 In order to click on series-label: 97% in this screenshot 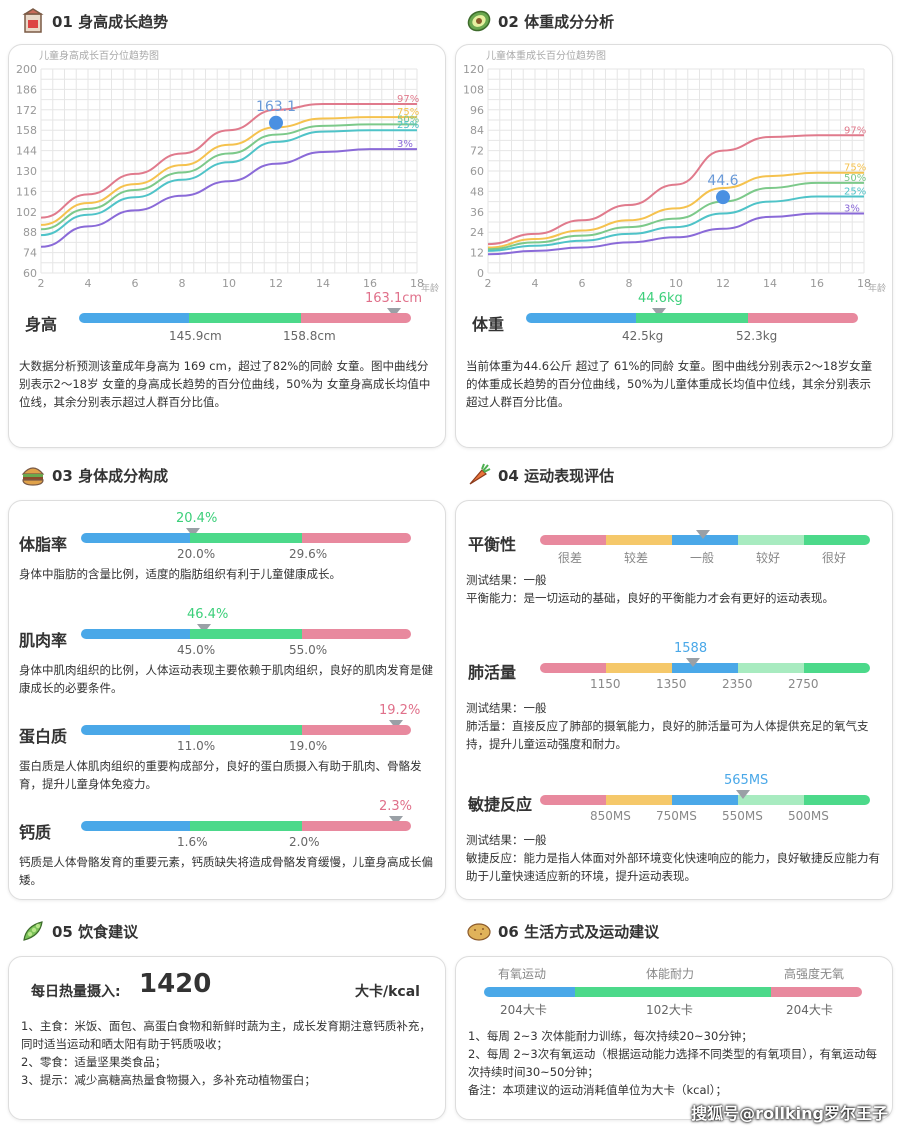, I will do `click(408, 99)`.